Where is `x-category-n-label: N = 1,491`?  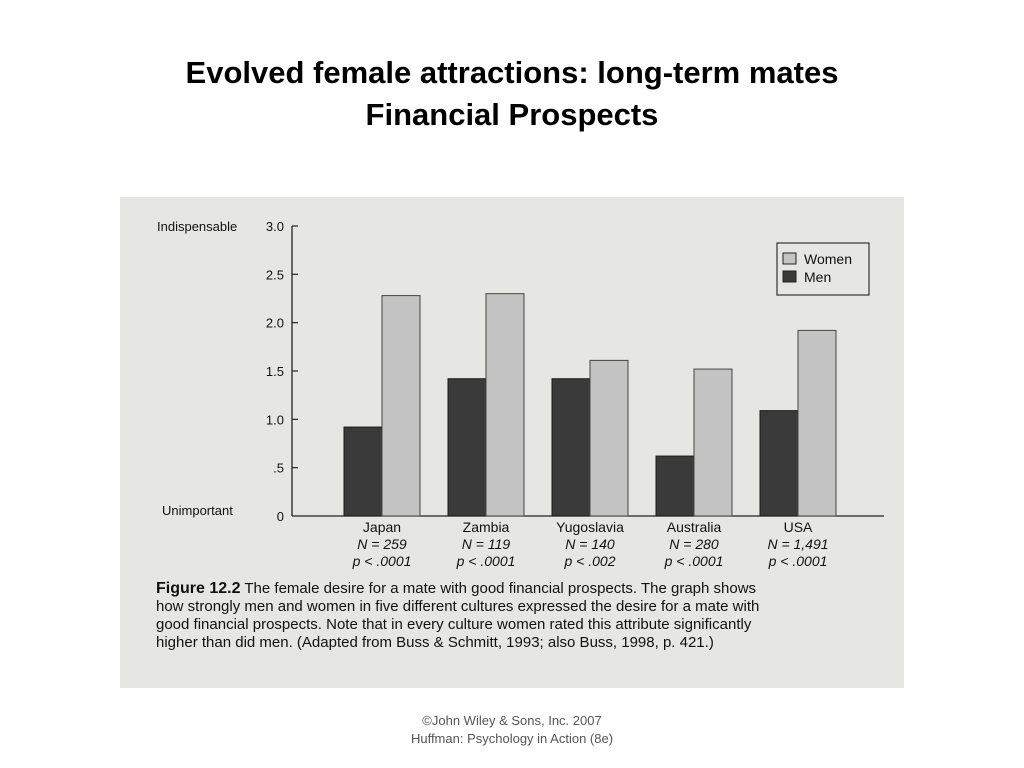
x-category-n-label: N = 1,491 is located at coordinates (797, 544).